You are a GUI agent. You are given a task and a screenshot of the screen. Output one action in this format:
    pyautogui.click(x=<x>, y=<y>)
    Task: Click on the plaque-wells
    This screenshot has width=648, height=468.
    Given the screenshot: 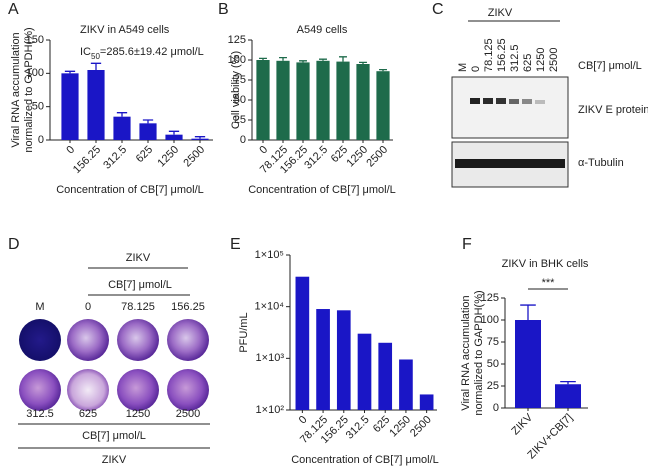 What is the action you would take?
    pyautogui.click(x=114, y=358)
    